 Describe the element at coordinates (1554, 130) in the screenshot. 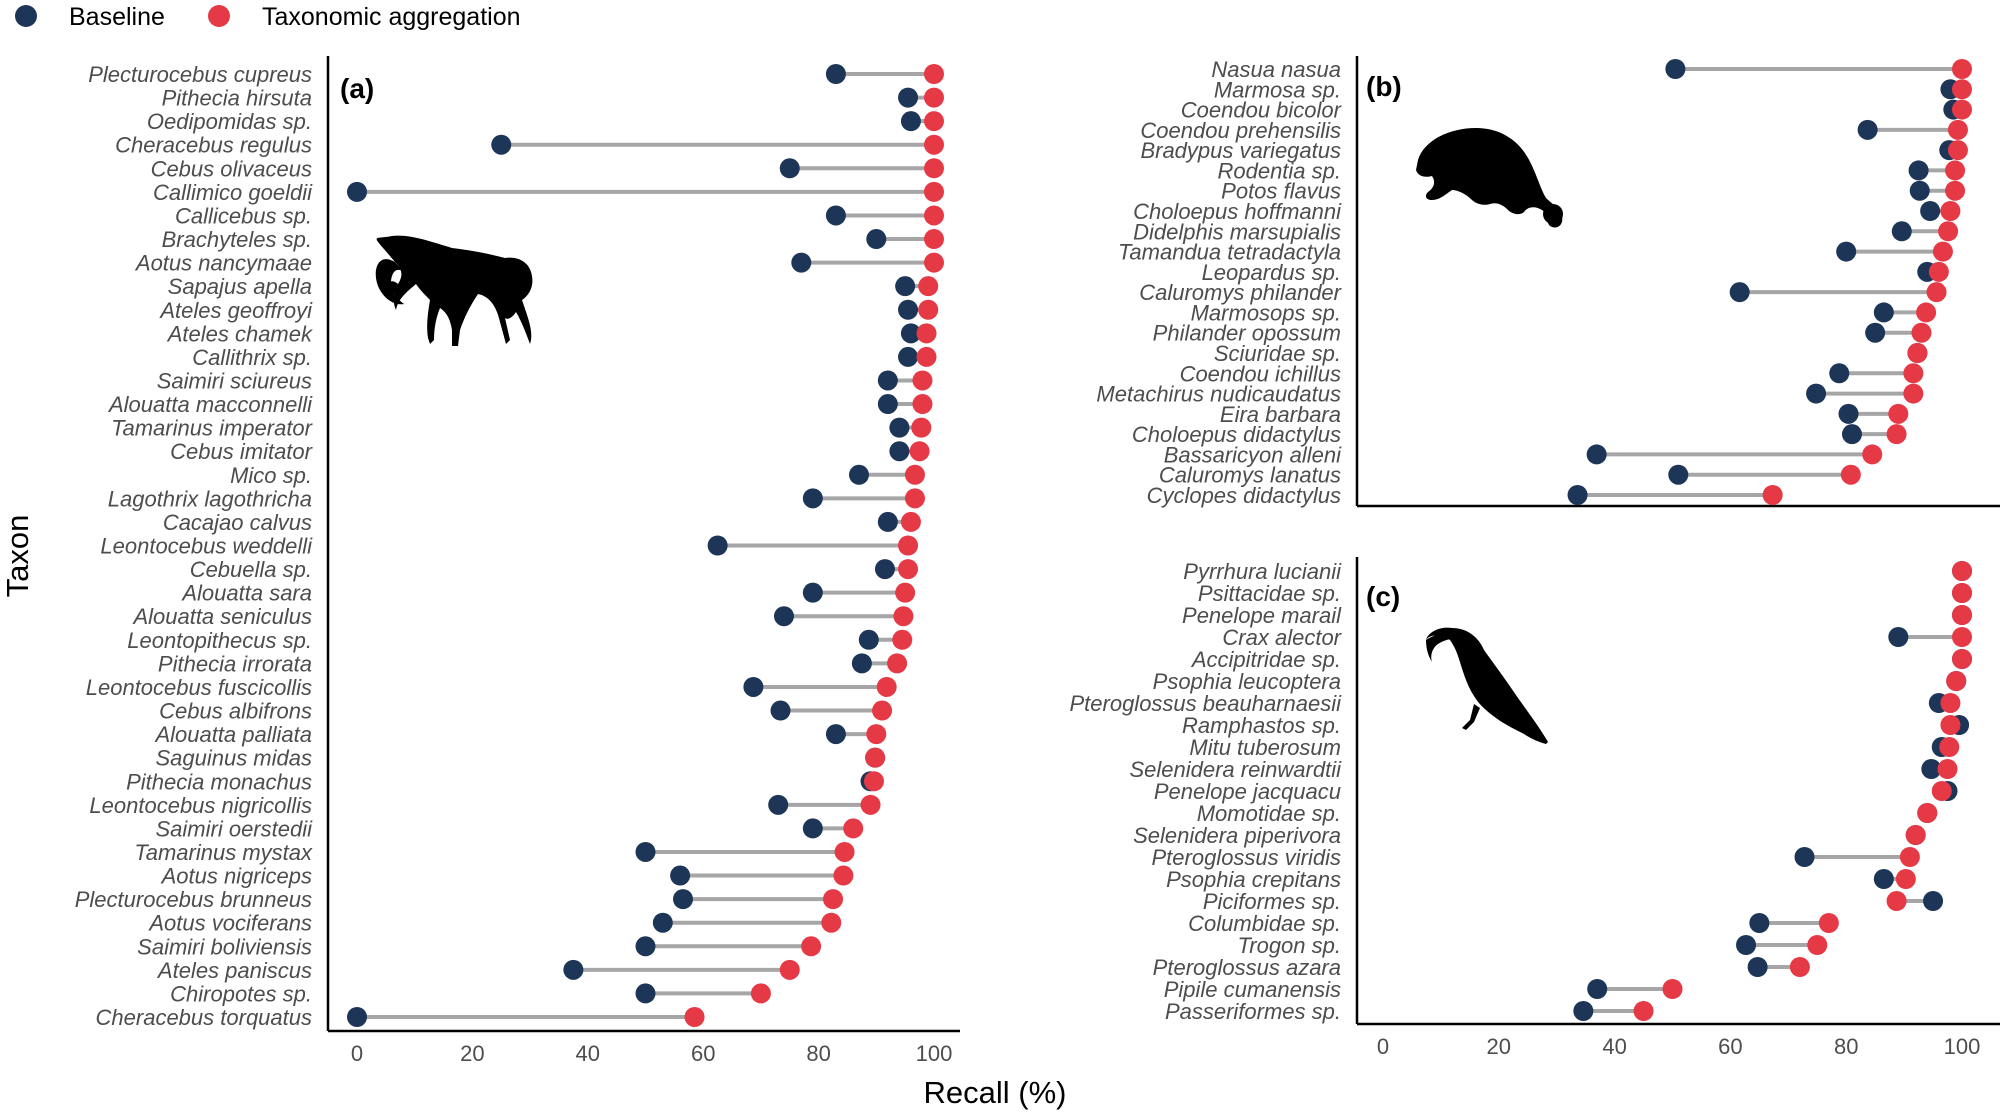

I see `data-row: Coendou prehensilis` at that location.